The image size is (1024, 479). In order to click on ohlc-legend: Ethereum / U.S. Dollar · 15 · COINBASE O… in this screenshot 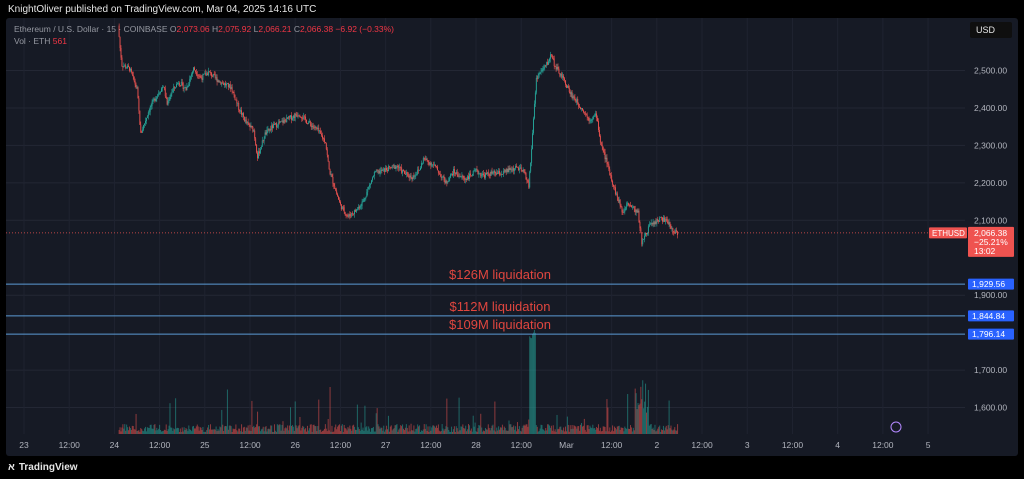, I will do `click(204, 29)`.